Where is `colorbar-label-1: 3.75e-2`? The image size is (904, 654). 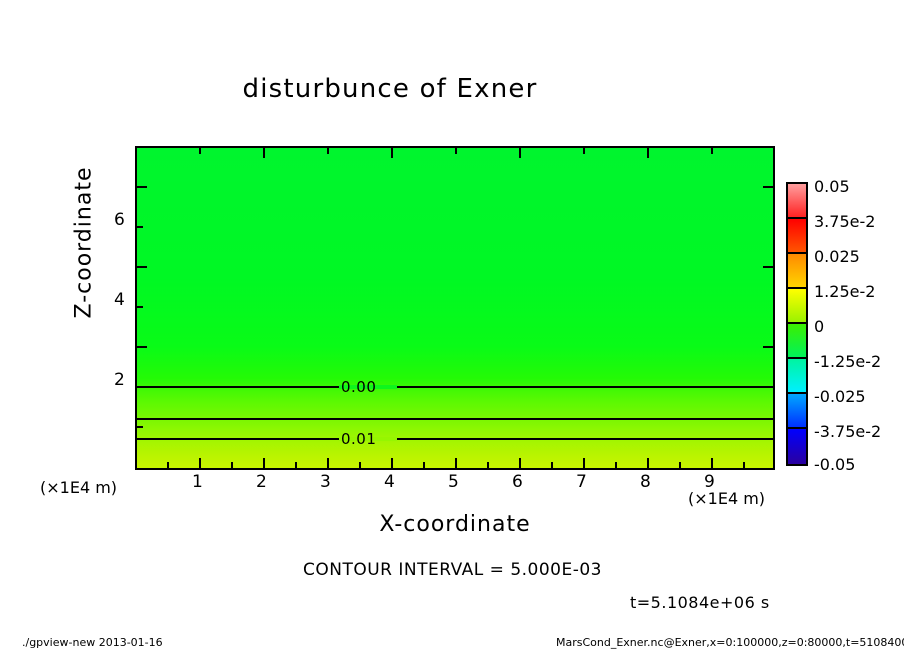
colorbar-label-1: 3.75e-2 is located at coordinates (845, 221).